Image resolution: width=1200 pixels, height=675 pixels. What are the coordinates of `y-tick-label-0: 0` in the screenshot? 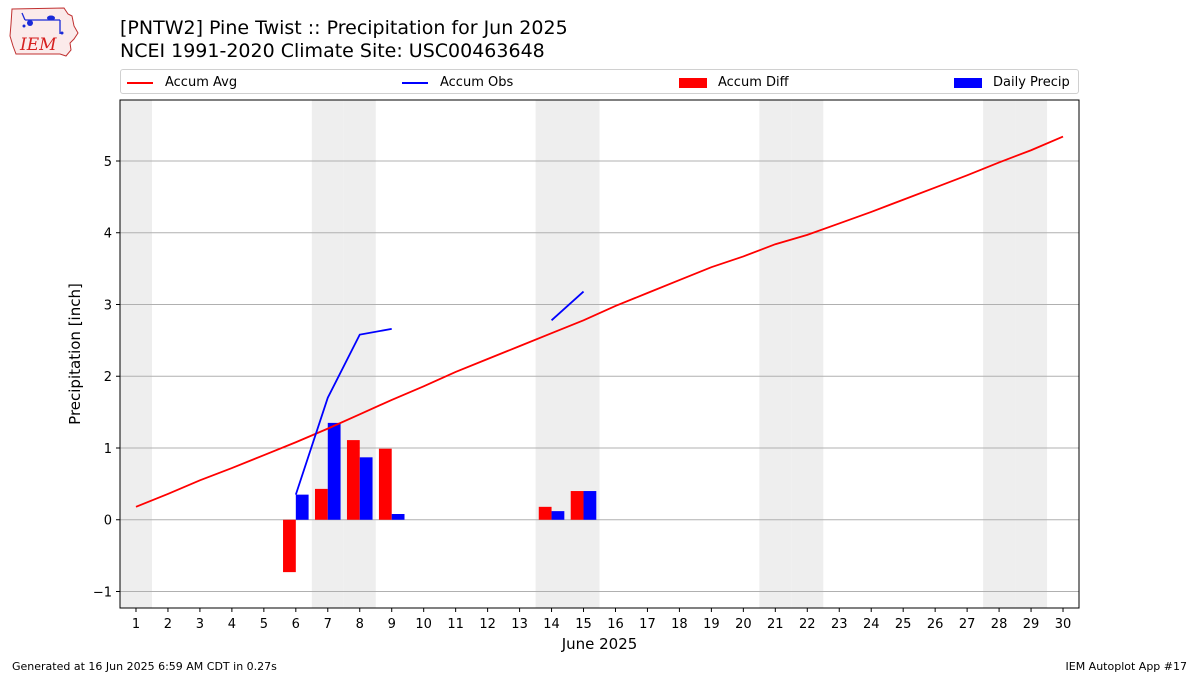 It's located at (108, 521).